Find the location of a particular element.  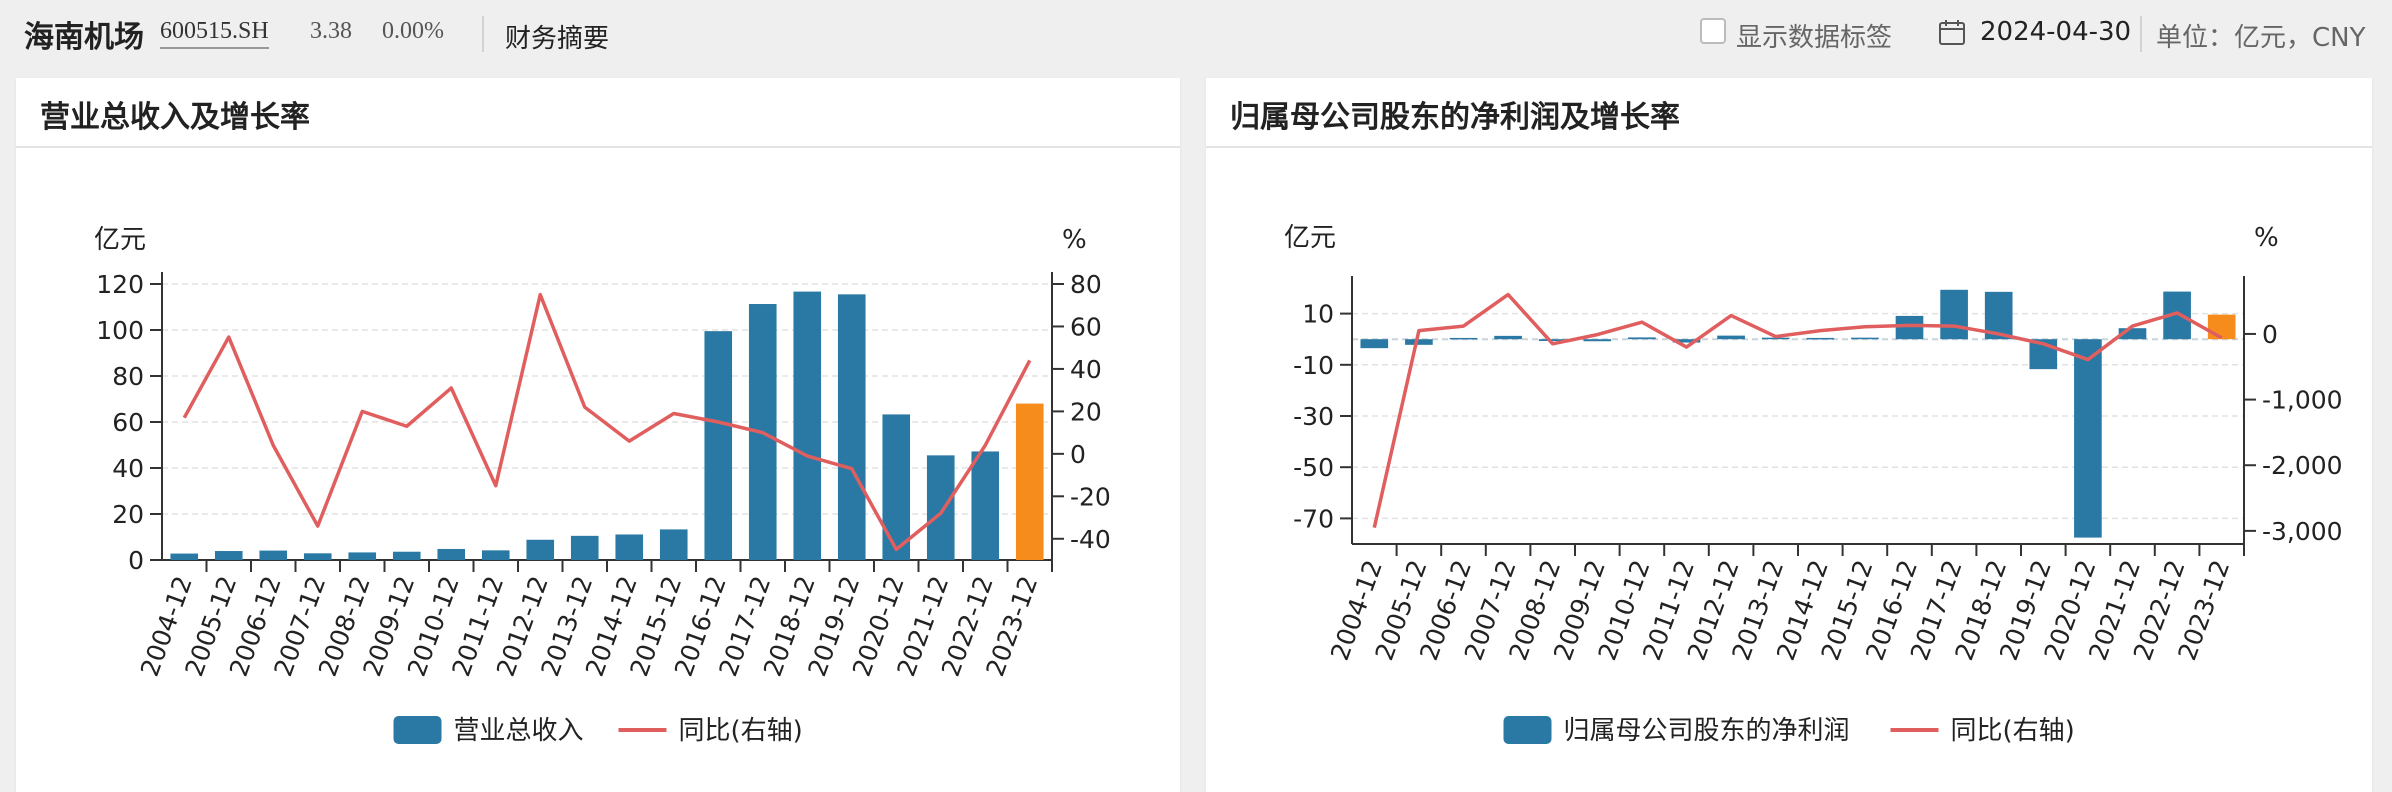

calendar-icon is located at coordinates (1952, 32).